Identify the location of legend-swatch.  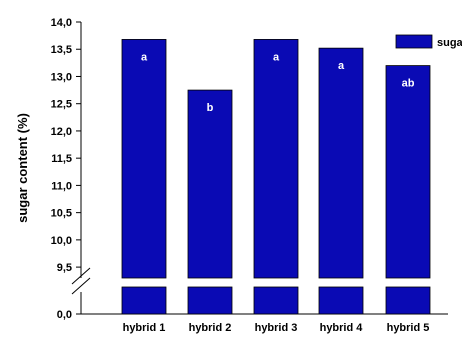
(414, 41).